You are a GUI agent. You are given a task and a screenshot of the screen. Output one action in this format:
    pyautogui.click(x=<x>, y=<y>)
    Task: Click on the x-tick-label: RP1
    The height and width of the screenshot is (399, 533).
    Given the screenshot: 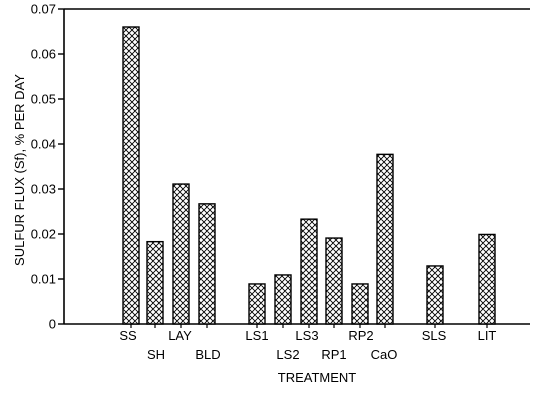 What is the action you would take?
    pyautogui.click(x=333, y=354)
    